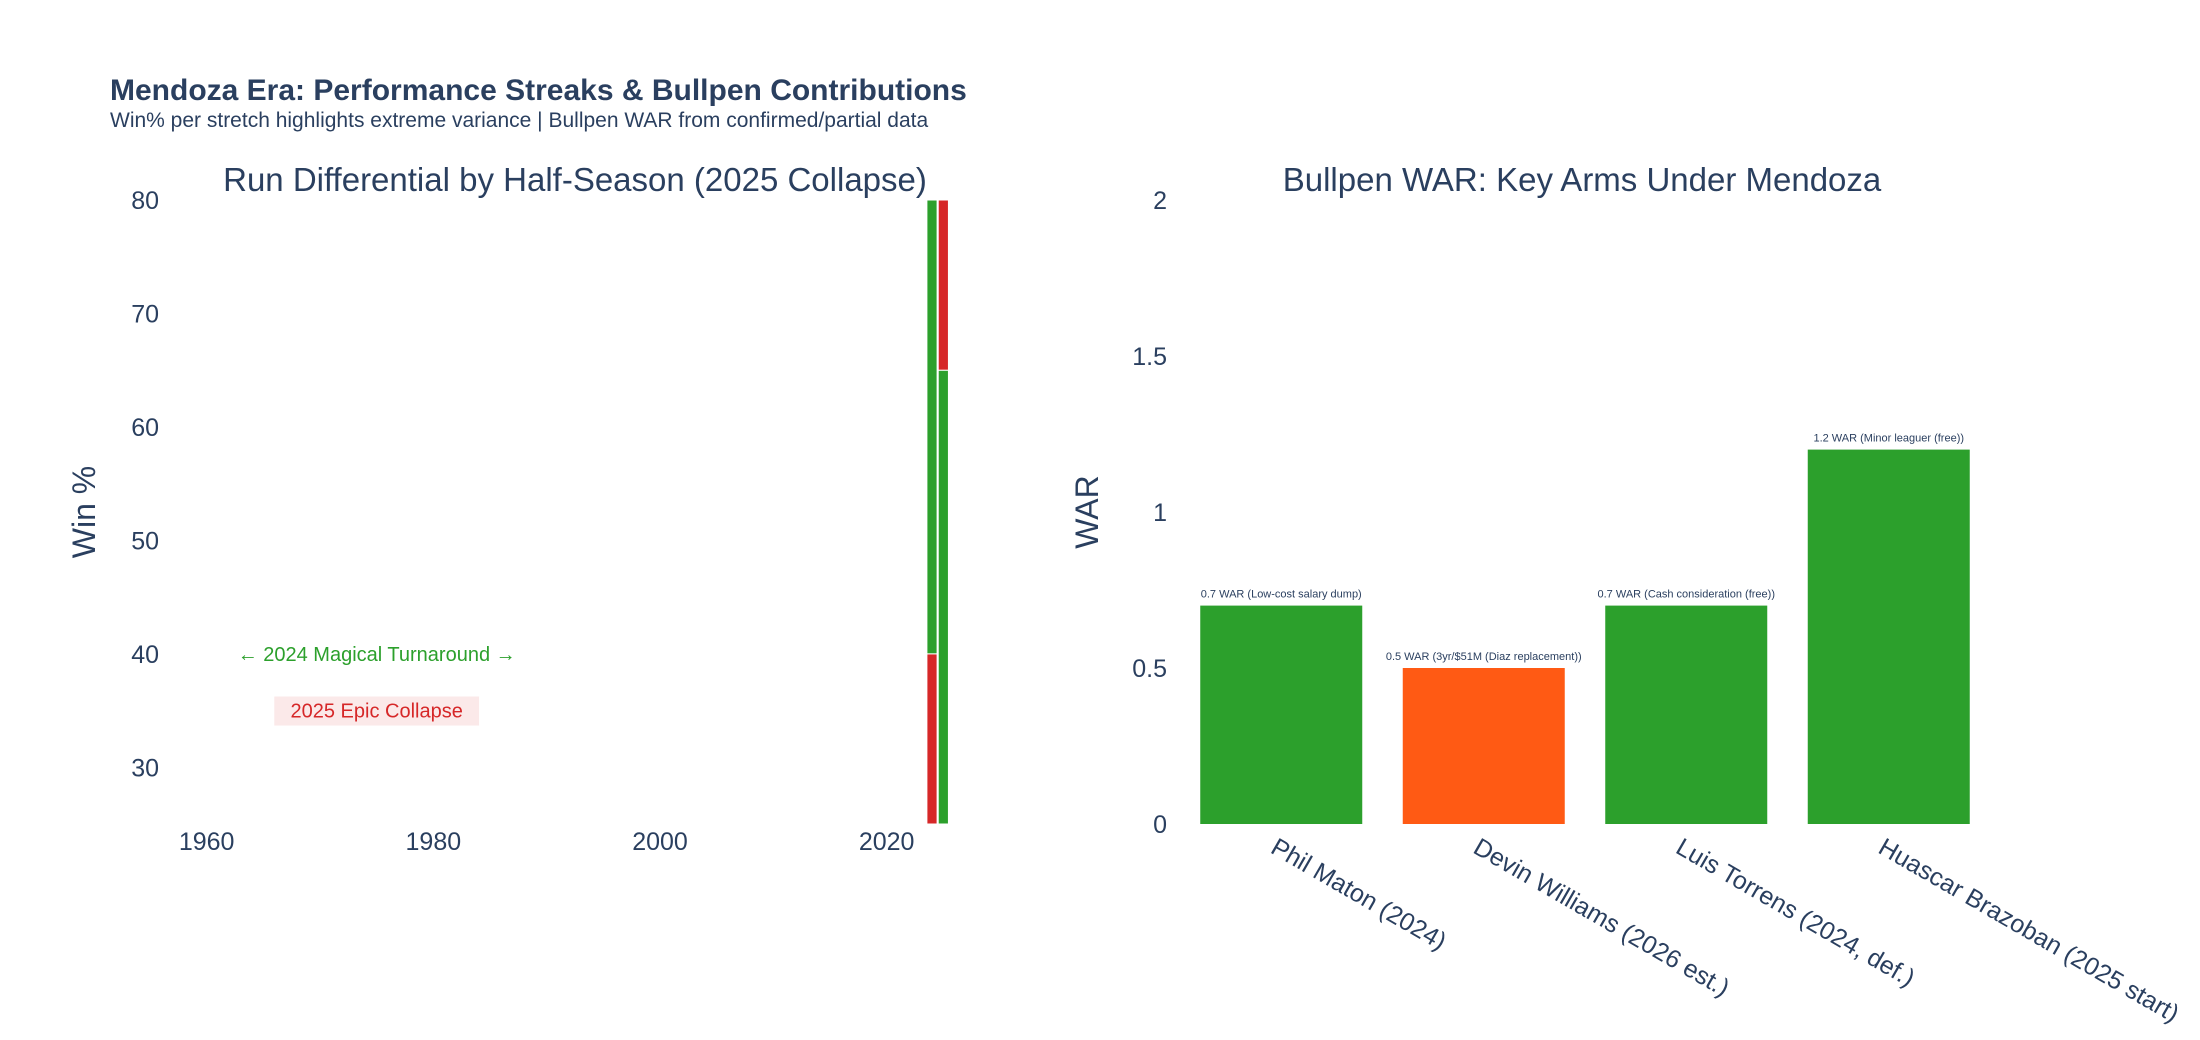 Image resolution: width=2200 pixels, height=1040 pixels. Describe the element at coordinates (1160, 513) in the screenshot. I see `right-y-tick: 1` at that location.